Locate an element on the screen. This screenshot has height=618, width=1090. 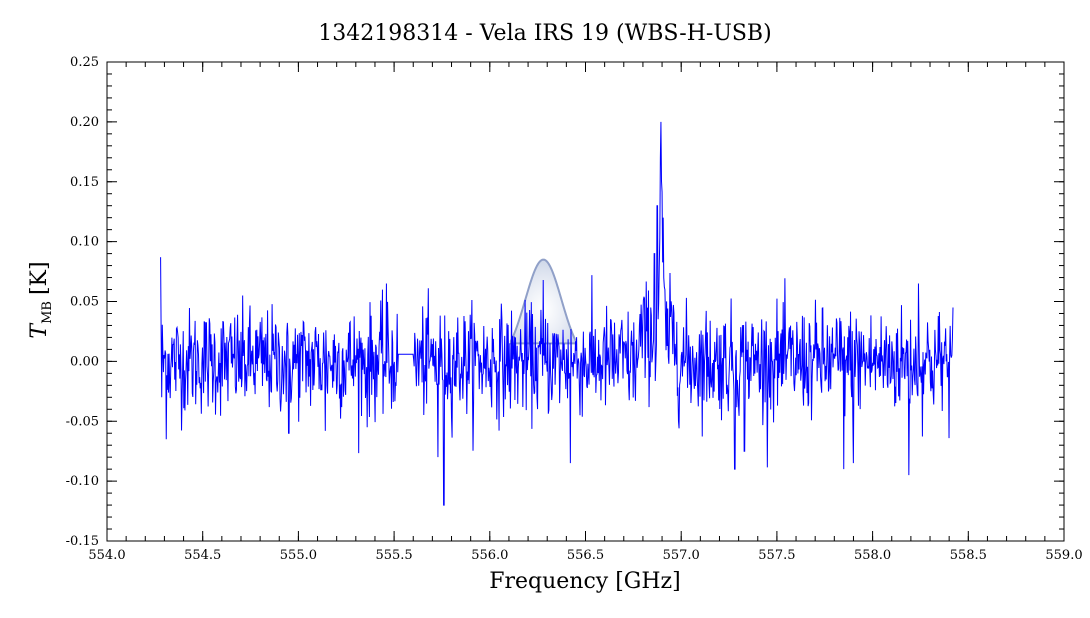
y-tick-label: 0.20 is located at coordinates (84, 122).